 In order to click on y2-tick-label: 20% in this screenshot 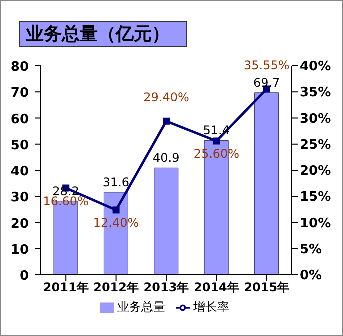, I will do `click(316, 172)`.